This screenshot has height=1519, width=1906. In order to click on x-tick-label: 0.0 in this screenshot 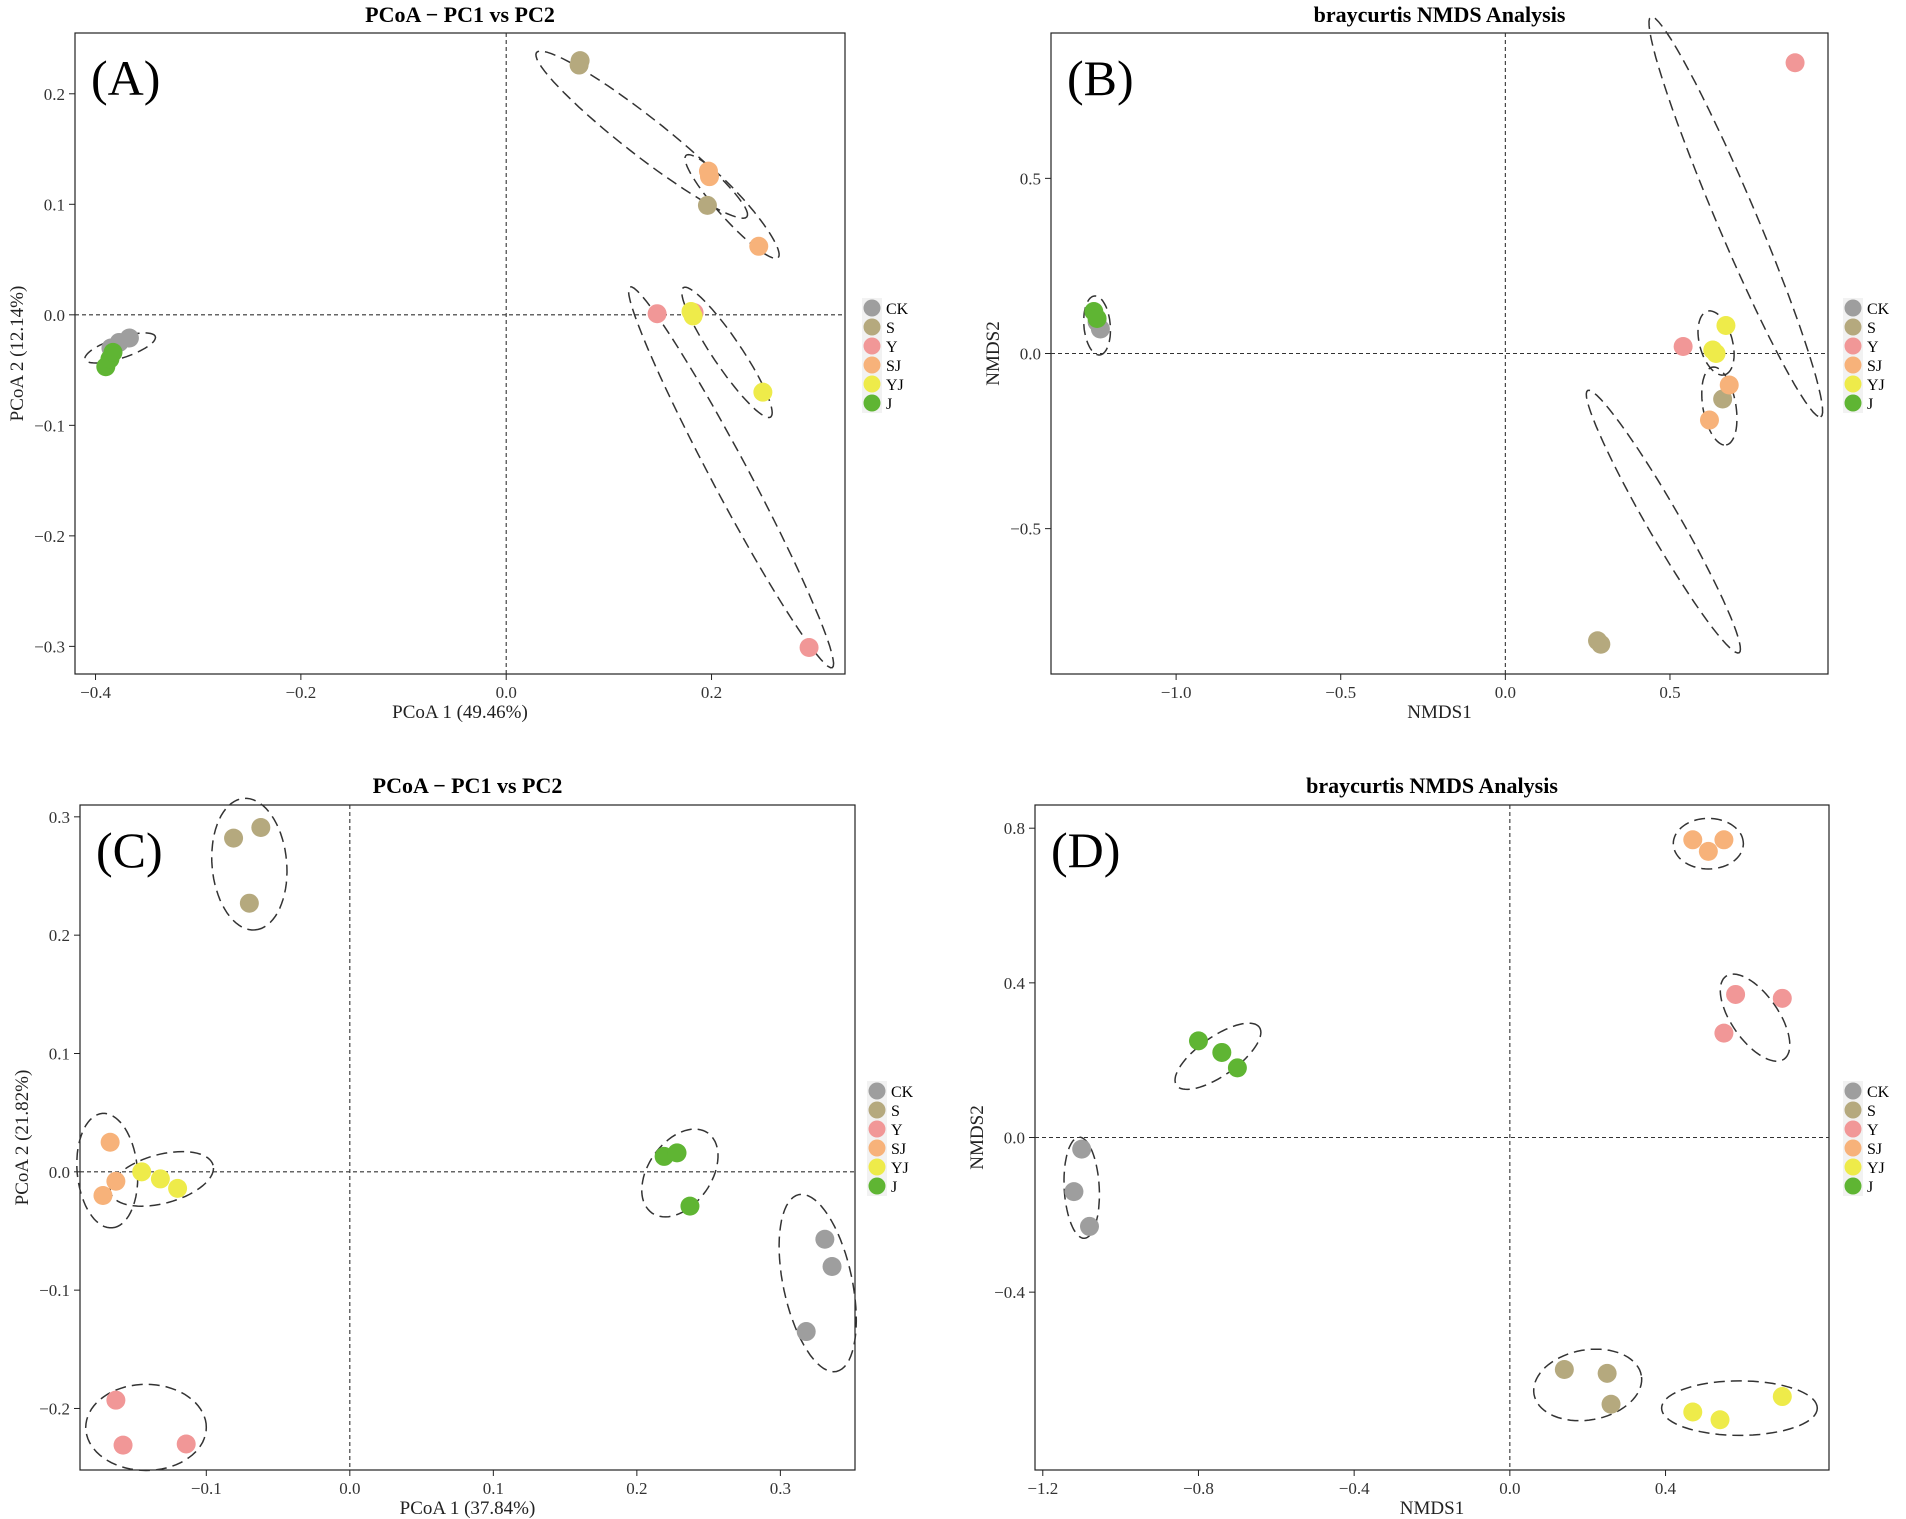, I will do `click(349, 1488)`.